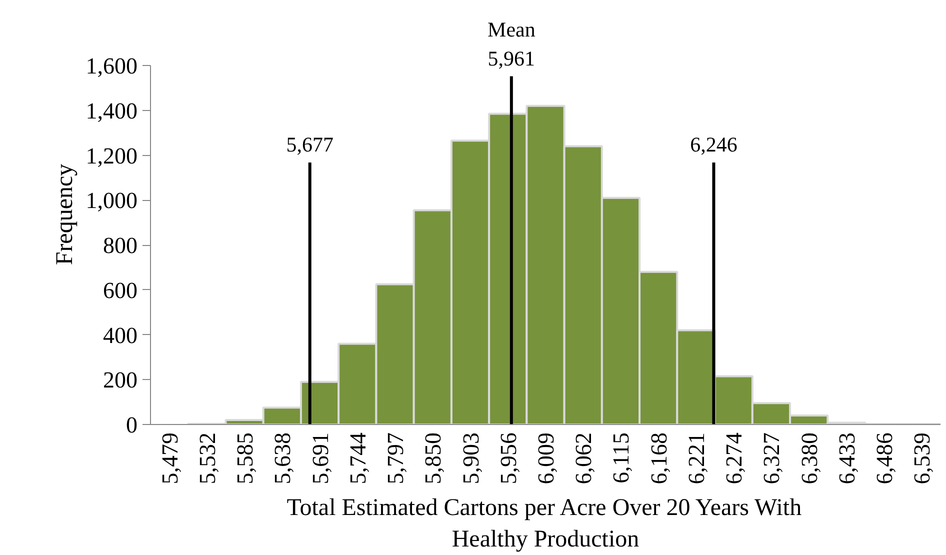  What do you see at coordinates (207, 458) in the screenshot?
I see `x-tick-label: 5,532` at bounding box center [207, 458].